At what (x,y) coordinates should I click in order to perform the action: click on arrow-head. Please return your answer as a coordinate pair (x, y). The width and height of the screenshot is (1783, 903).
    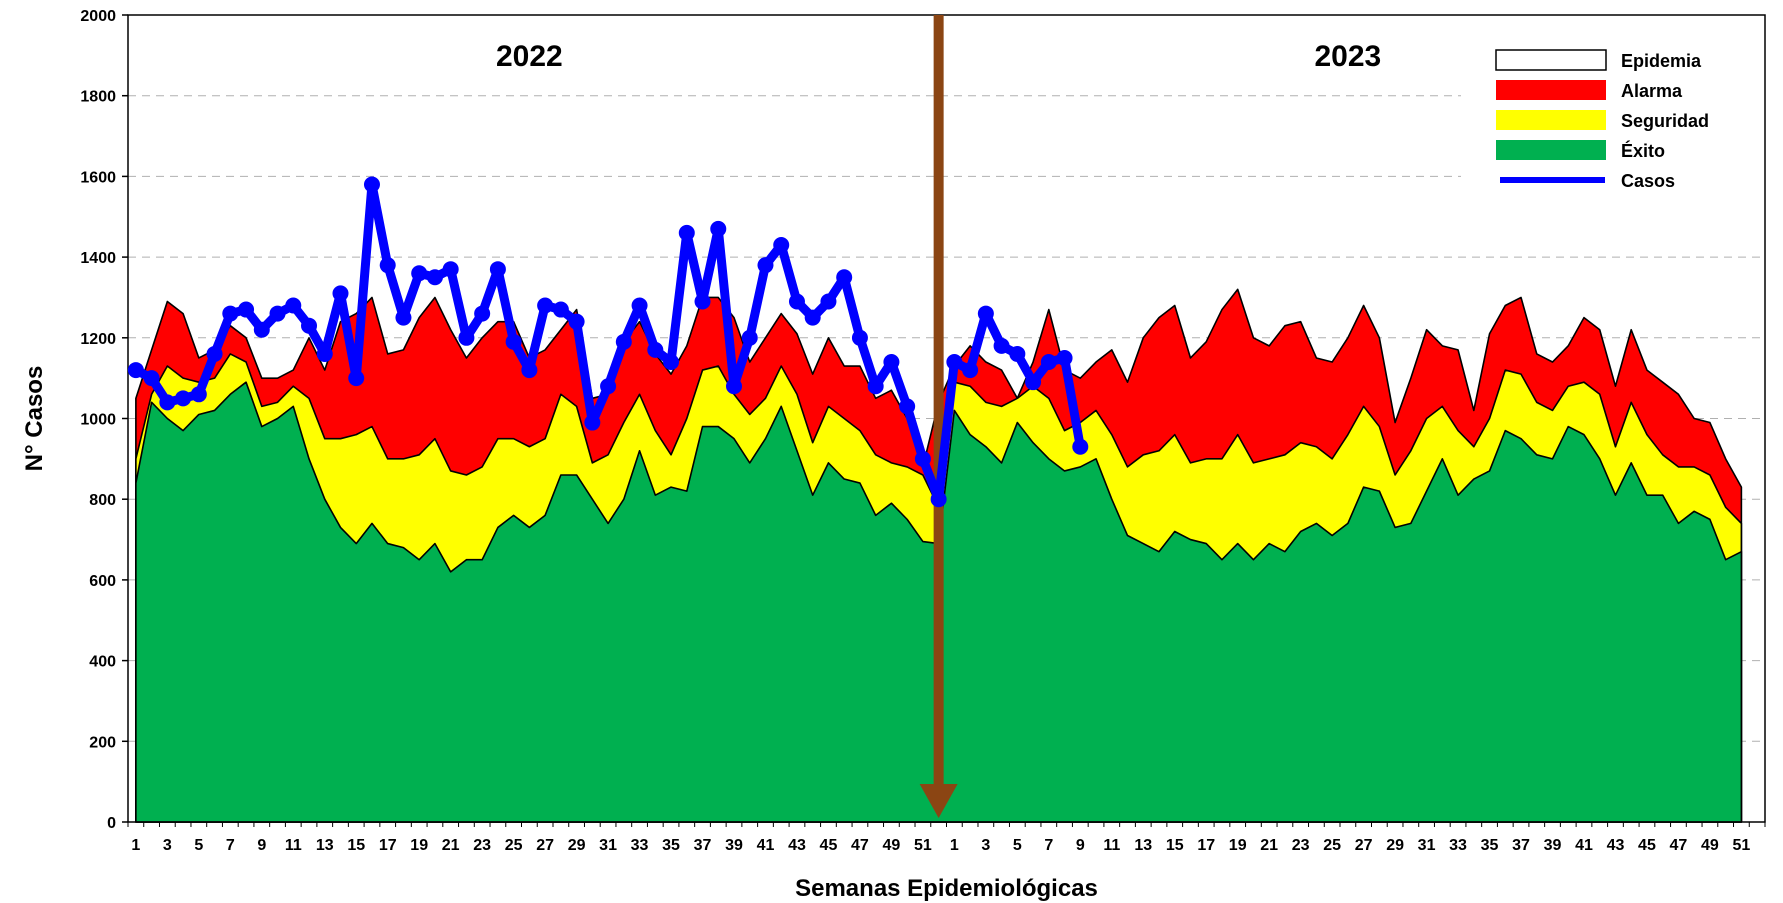
    Looking at the image, I should click on (938, 801).